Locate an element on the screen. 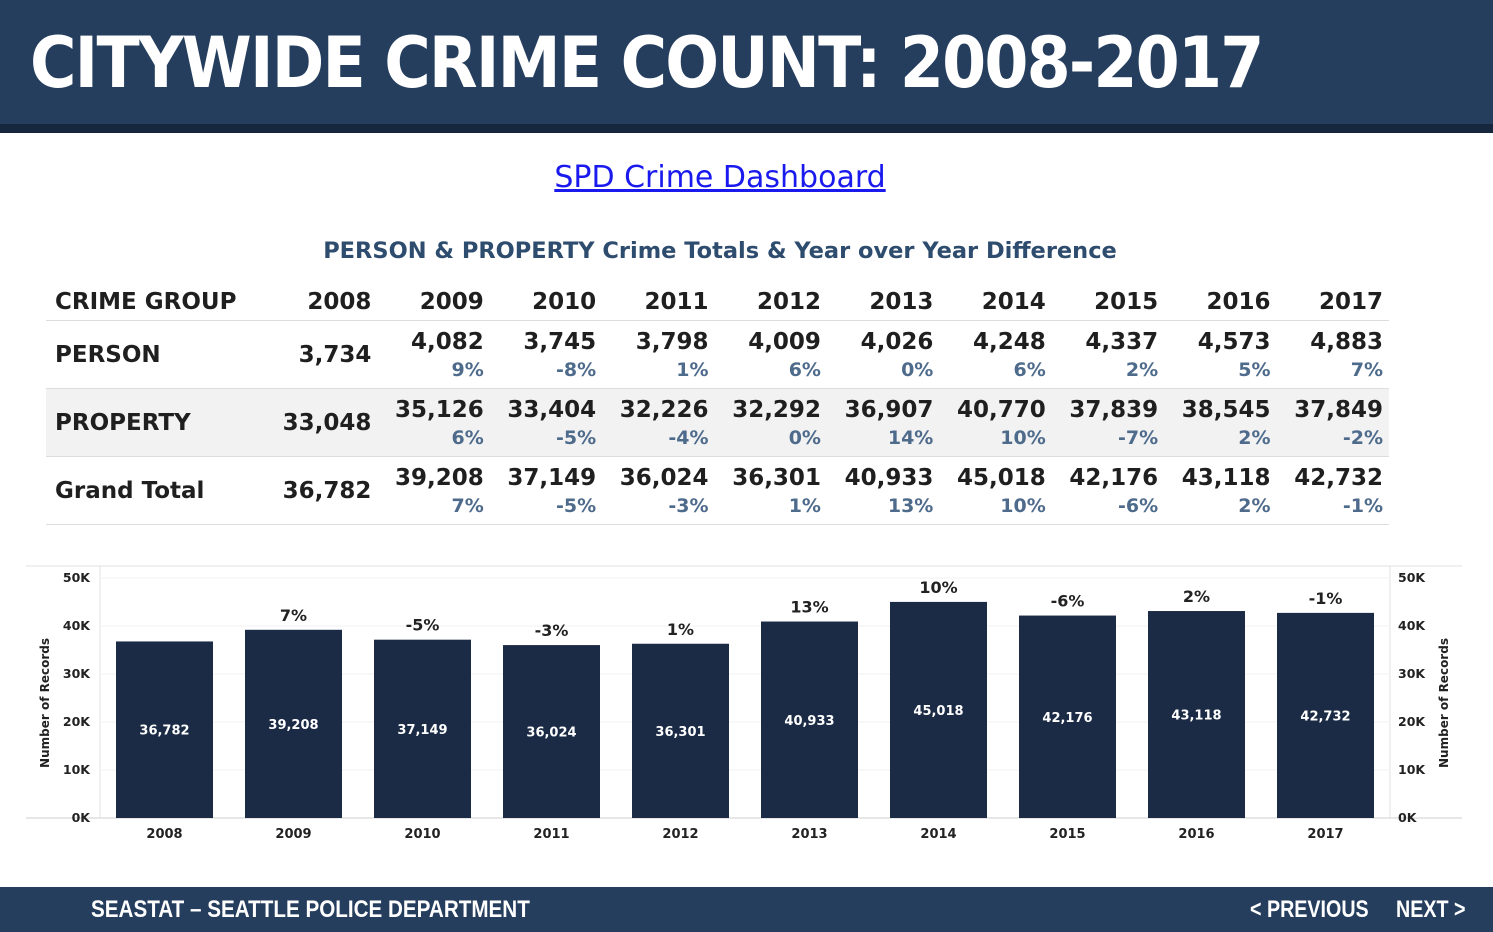 The width and height of the screenshot is (1493, 932). x-tick-label: 2014 is located at coordinates (938, 834).